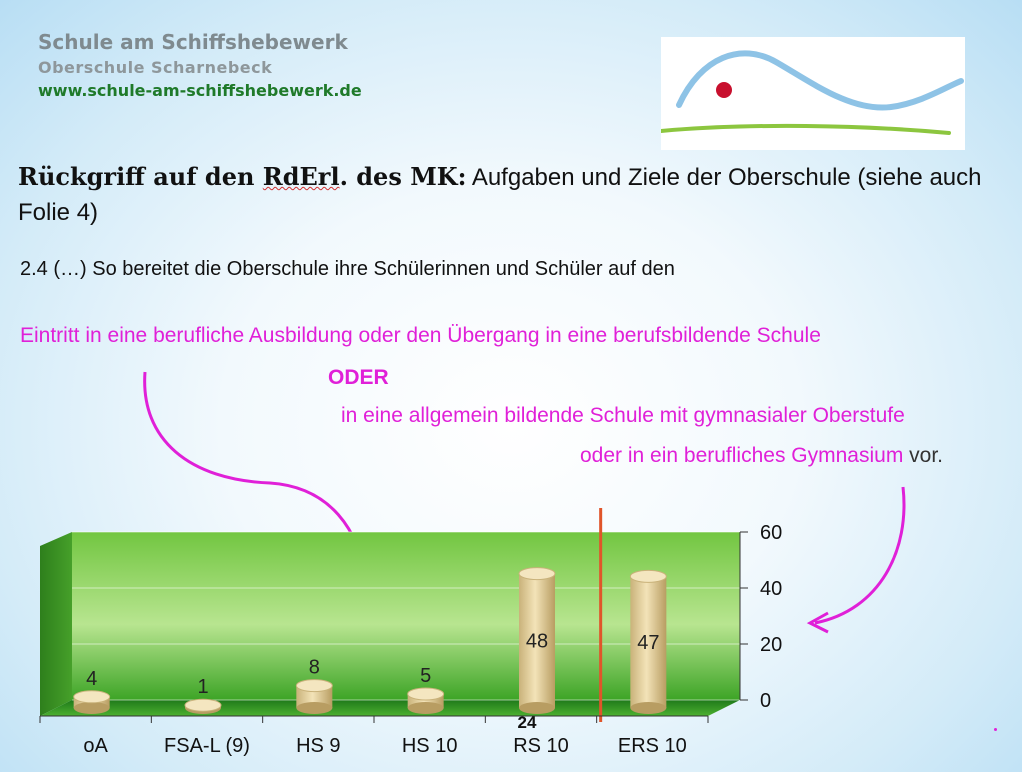  What do you see at coordinates (301, 176) in the screenshot?
I see `title-bold-underlined: RdErl` at bounding box center [301, 176].